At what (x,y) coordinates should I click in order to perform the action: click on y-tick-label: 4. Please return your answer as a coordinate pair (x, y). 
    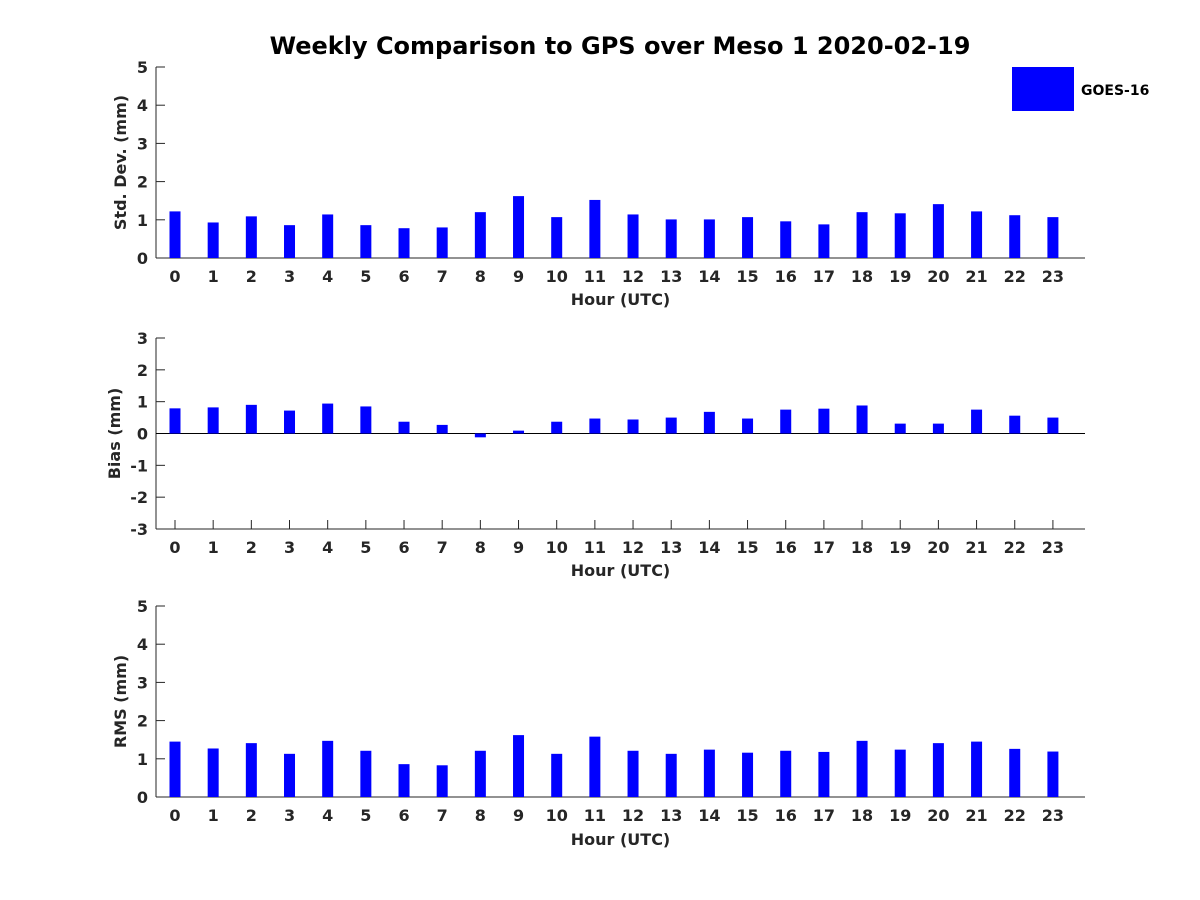
    Looking at the image, I should click on (142, 105).